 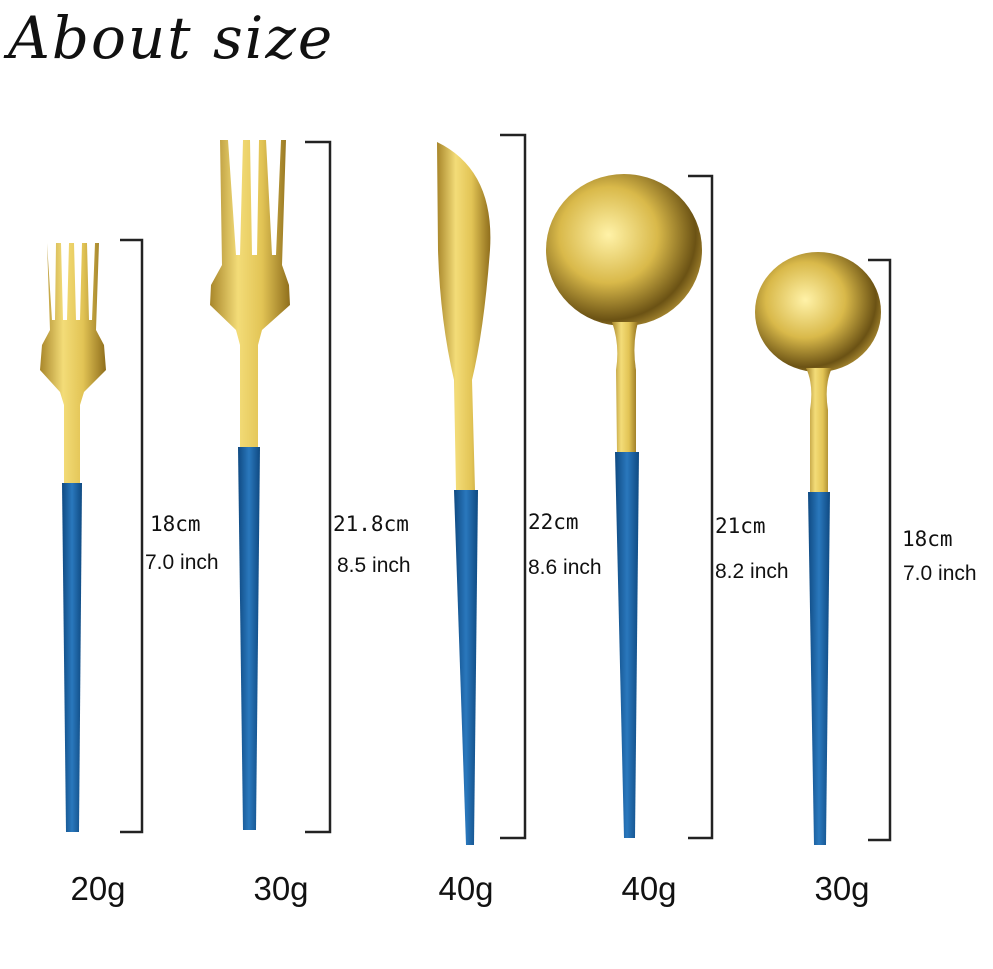 I want to click on bracket-teaspoon, so click(x=880, y=550).